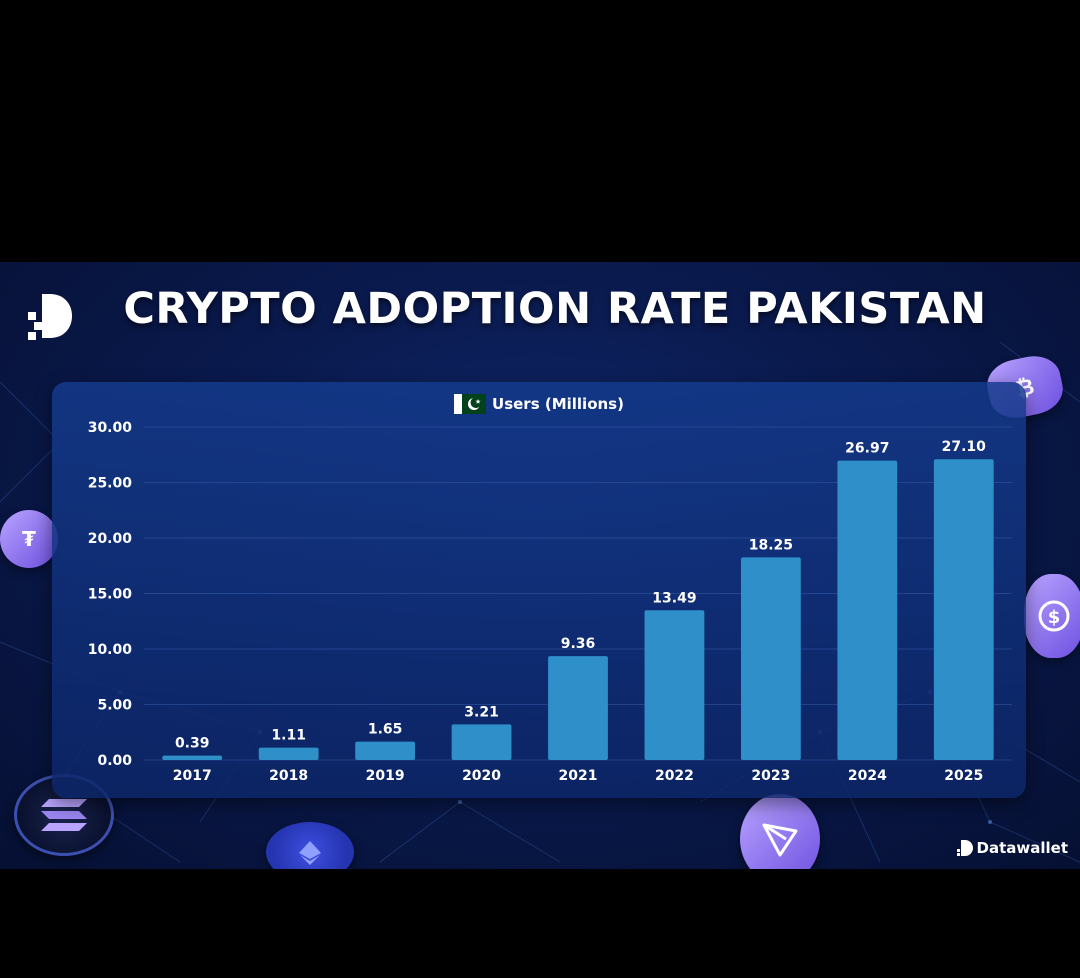  Describe the element at coordinates (310, 845) in the screenshot. I see `ethereum-coin-icon` at that location.